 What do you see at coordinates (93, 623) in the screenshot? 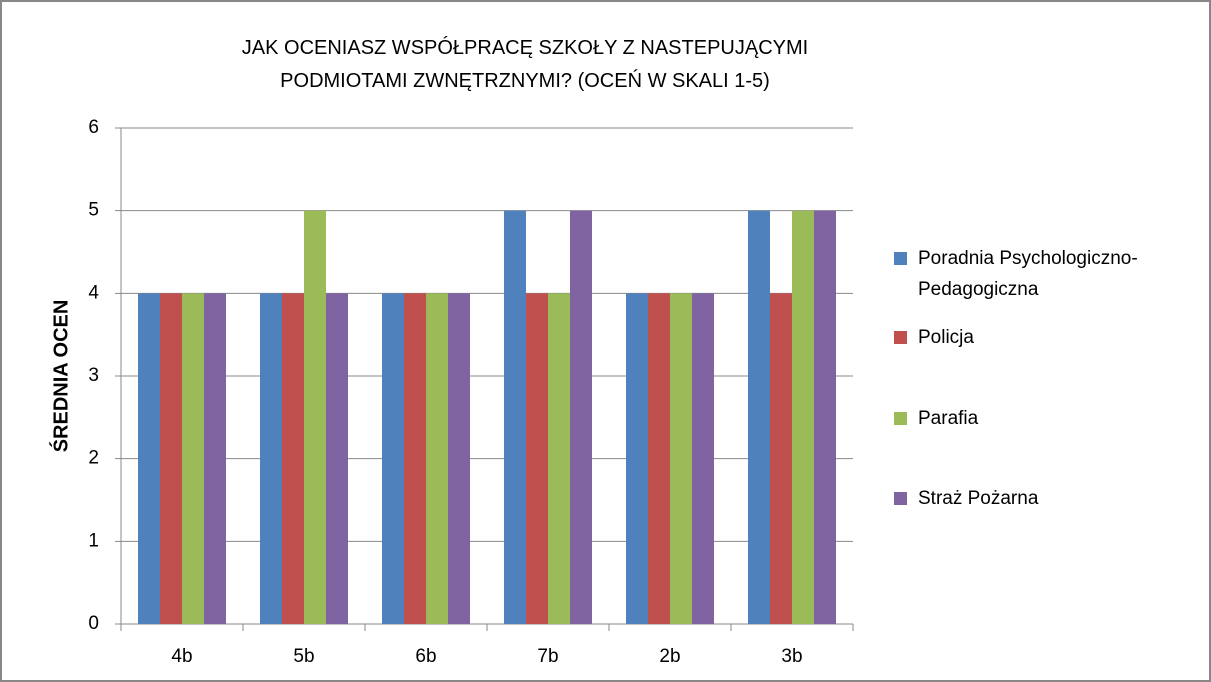
I see `y-tick-label: 0` at bounding box center [93, 623].